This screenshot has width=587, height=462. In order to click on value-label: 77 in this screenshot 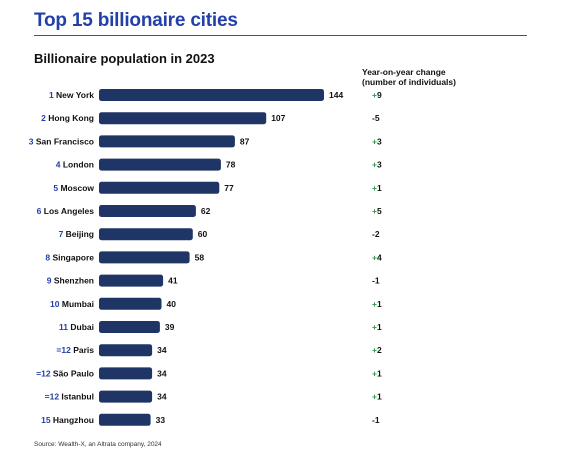, I will do `click(229, 188)`.